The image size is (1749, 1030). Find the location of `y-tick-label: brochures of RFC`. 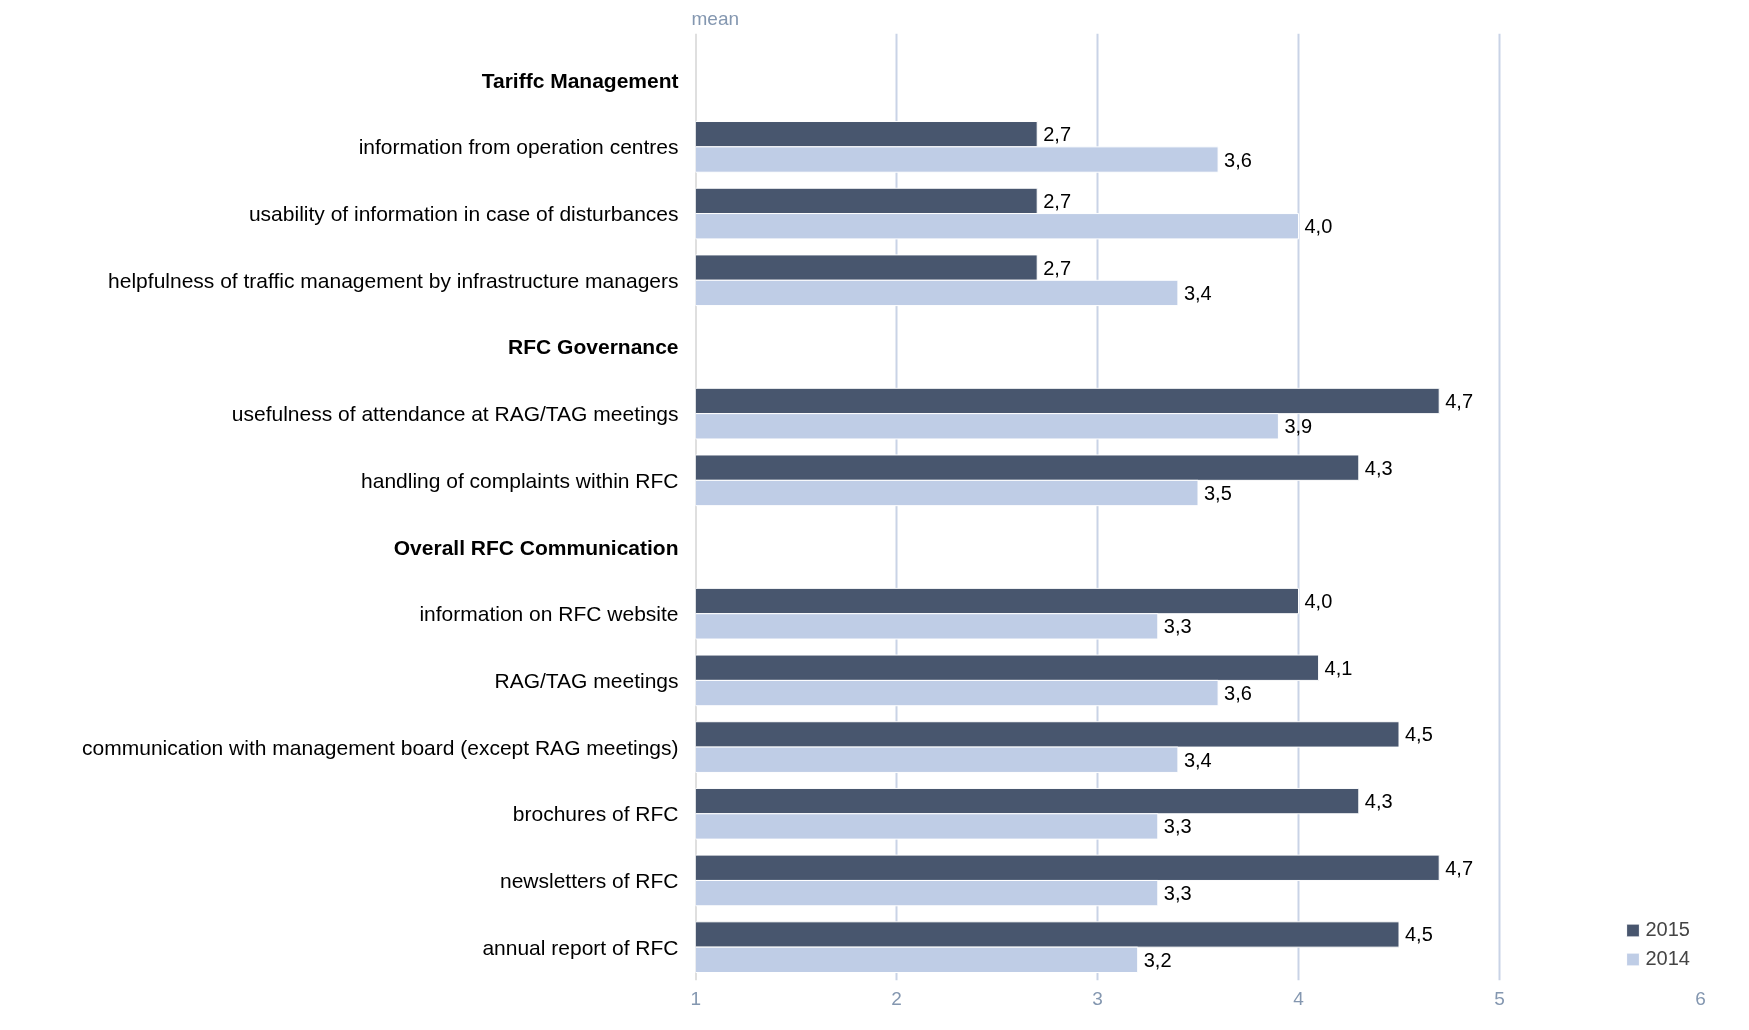

y-tick-label: brochures of RFC is located at coordinates (595, 814).